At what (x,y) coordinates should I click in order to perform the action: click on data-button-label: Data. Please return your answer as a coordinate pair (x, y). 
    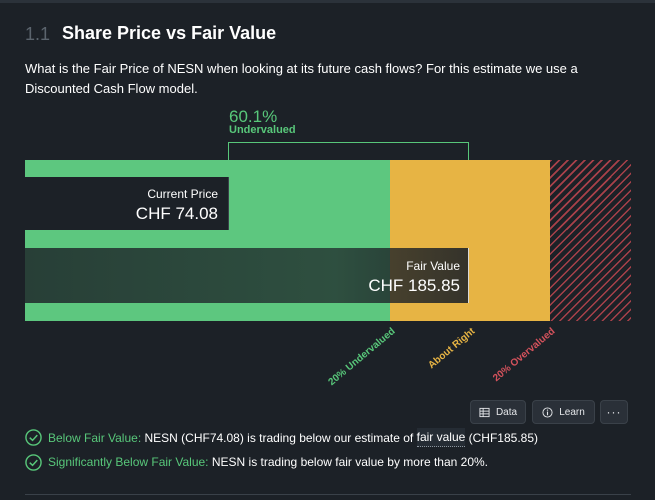
    Looking at the image, I should click on (506, 412).